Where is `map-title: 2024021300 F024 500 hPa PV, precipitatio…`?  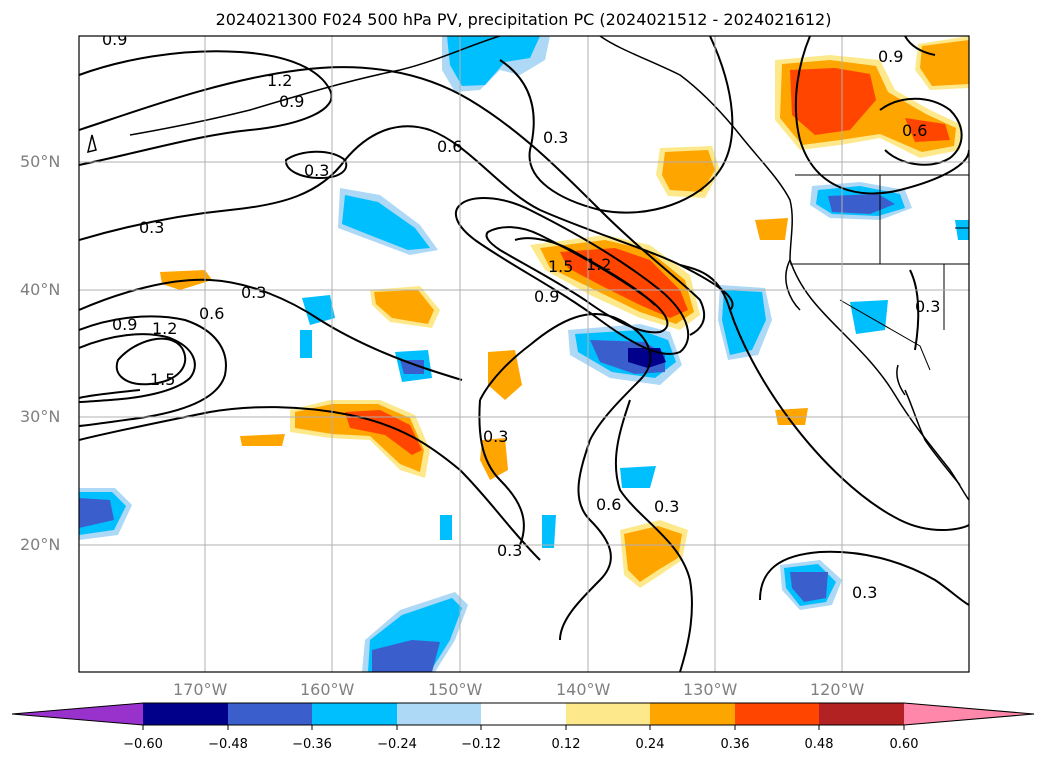 map-title: 2024021300 F024 500 hPa PV, precipitatio… is located at coordinates (523, 19).